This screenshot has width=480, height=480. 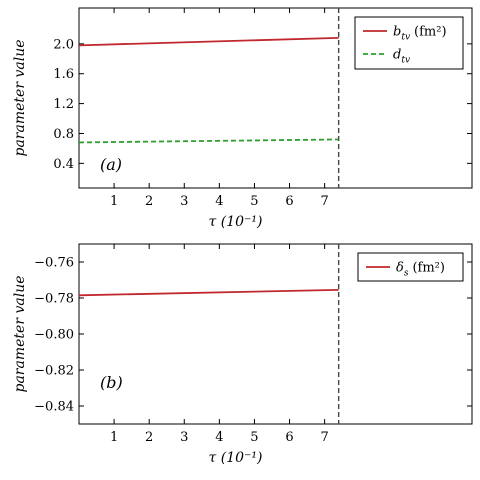 I want to click on legend-label: btv (fm²), so click(x=420, y=34).